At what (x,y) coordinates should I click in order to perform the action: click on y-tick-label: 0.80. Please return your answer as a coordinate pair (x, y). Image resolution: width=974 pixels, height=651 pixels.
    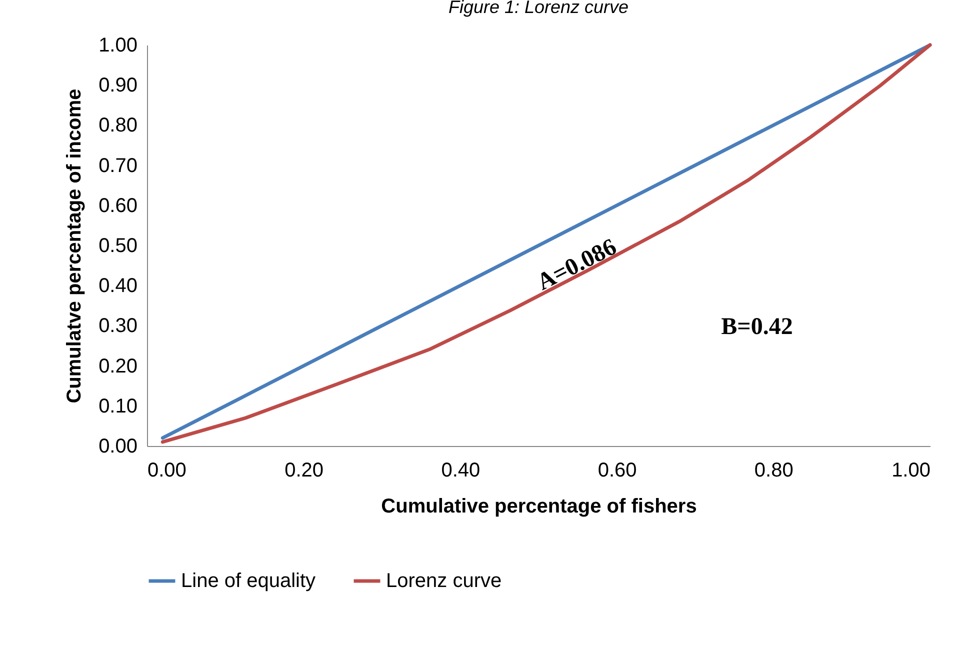
    Looking at the image, I should click on (118, 125).